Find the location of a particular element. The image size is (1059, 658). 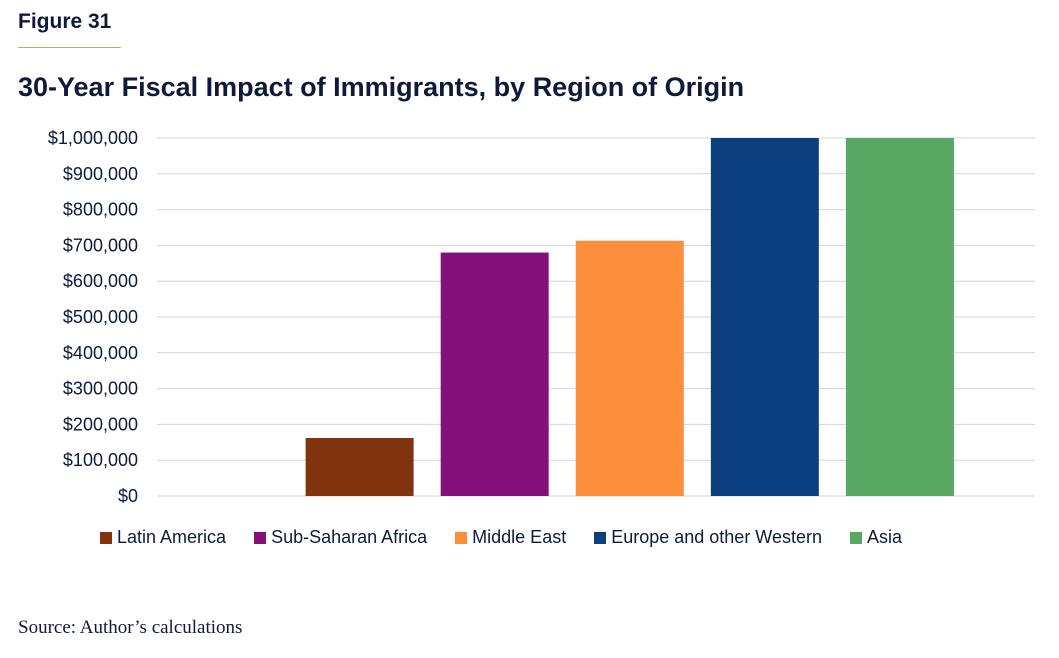

legend-item: Sub-Saharan Africa is located at coordinates (340, 537).